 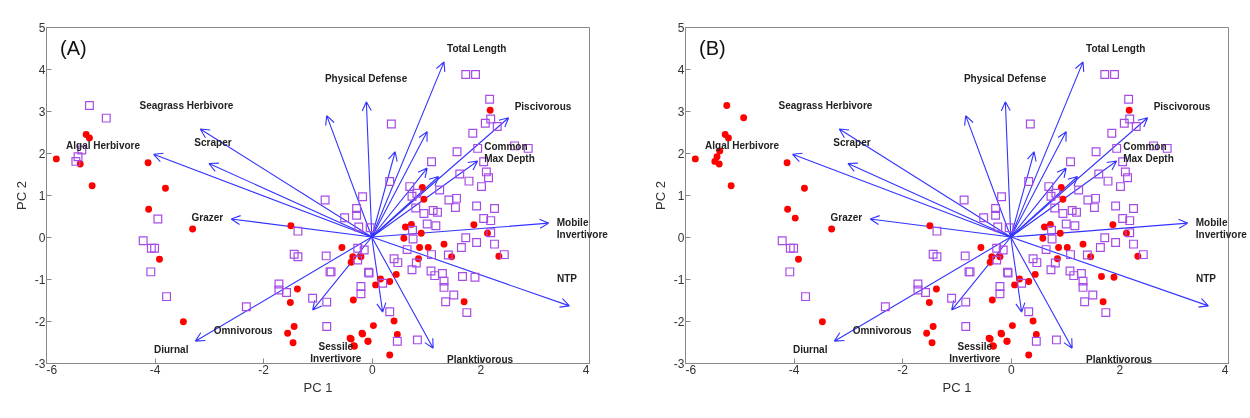 I want to click on text: (A), so click(x=73, y=48).